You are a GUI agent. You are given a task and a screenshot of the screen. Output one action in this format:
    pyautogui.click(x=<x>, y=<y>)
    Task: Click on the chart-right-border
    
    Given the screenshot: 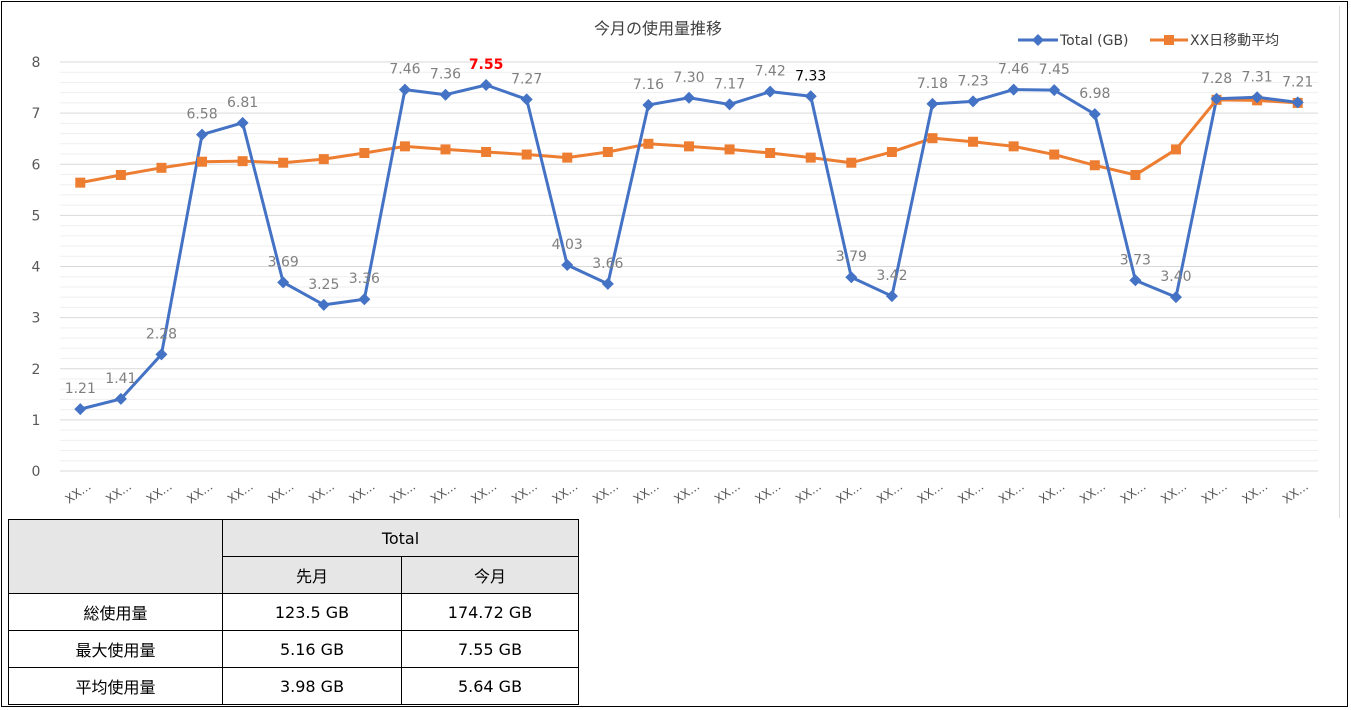 What is the action you would take?
    pyautogui.click(x=1339, y=262)
    